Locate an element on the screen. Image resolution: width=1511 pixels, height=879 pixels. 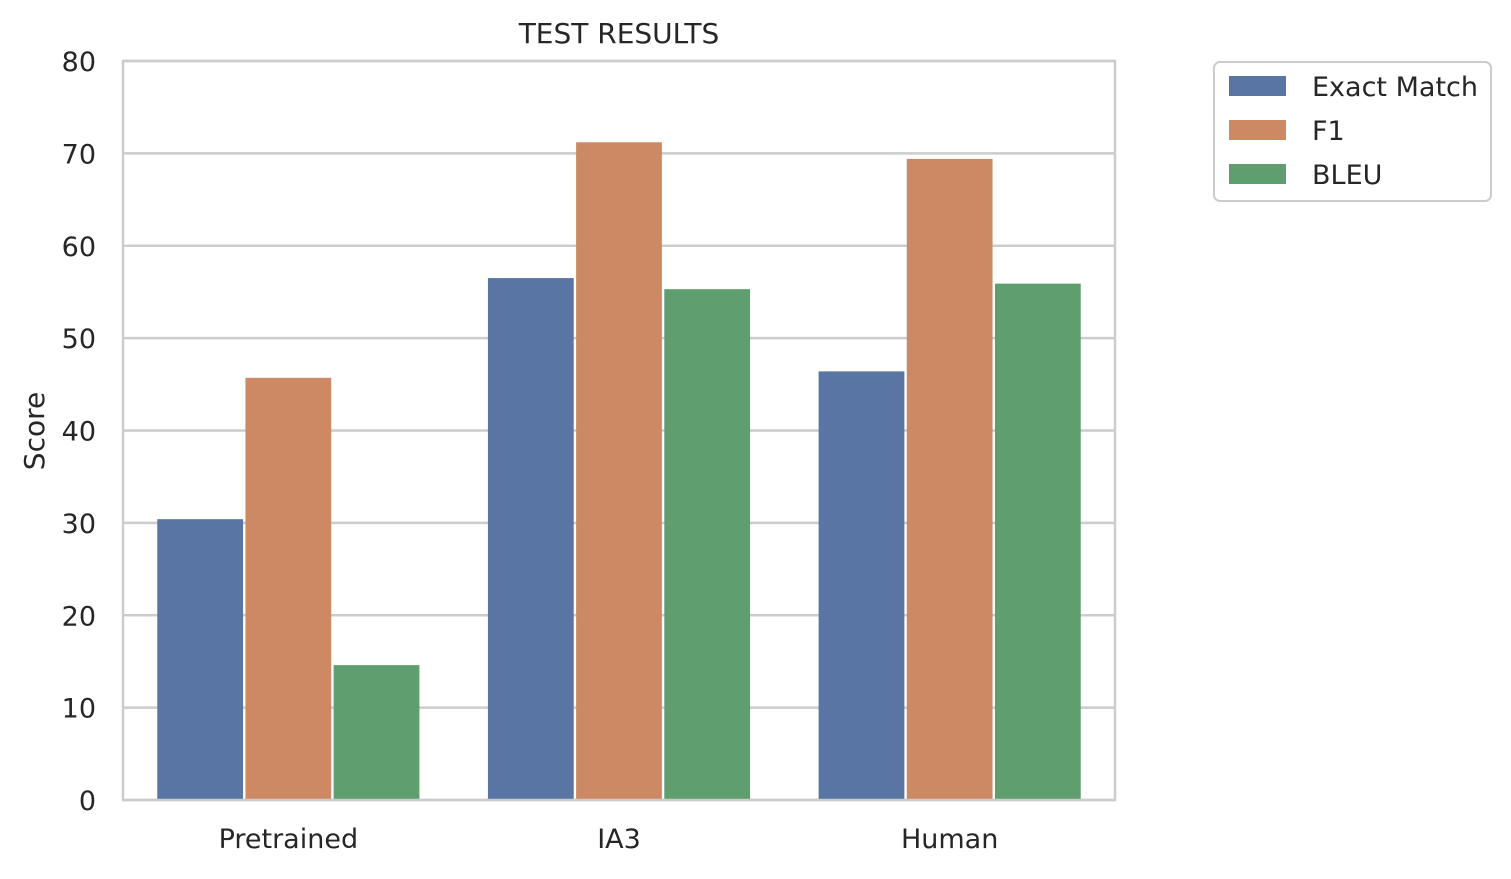
y-tick-label: 20 is located at coordinates (79, 616).